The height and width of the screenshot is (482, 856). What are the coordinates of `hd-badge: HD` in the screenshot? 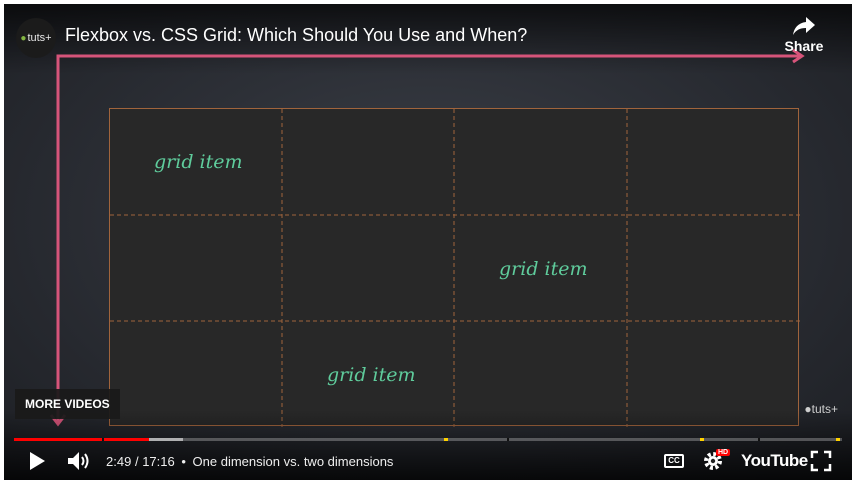 It's located at (723, 452).